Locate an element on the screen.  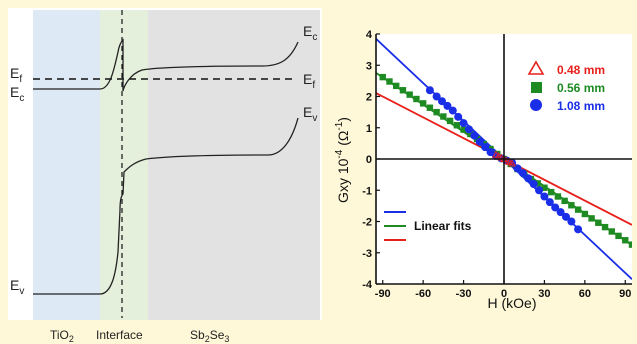
x-tick-label: 0 is located at coordinates (504, 294).